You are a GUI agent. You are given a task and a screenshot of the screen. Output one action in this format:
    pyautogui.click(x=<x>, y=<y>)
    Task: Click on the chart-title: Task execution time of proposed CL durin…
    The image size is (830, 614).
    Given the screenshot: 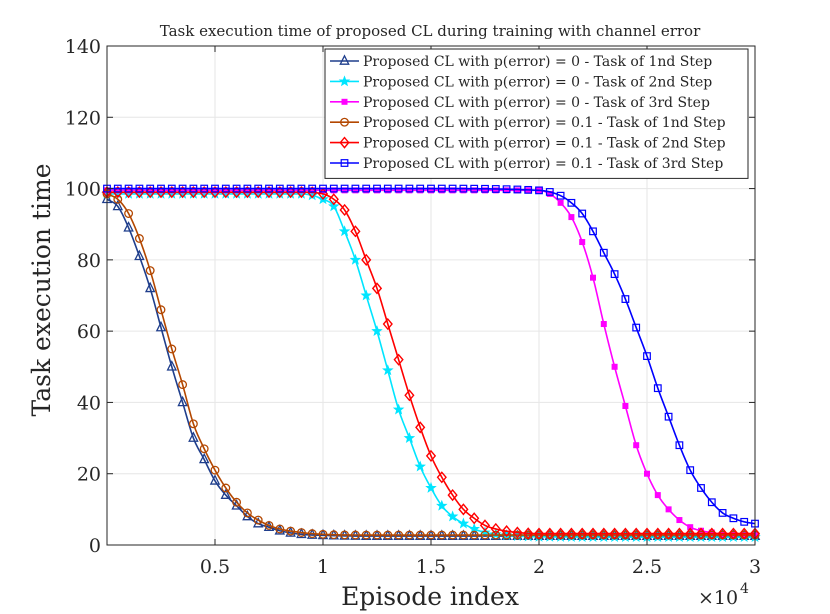 What is the action you would take?
    pyautogui.click(x=430, y=31)
    